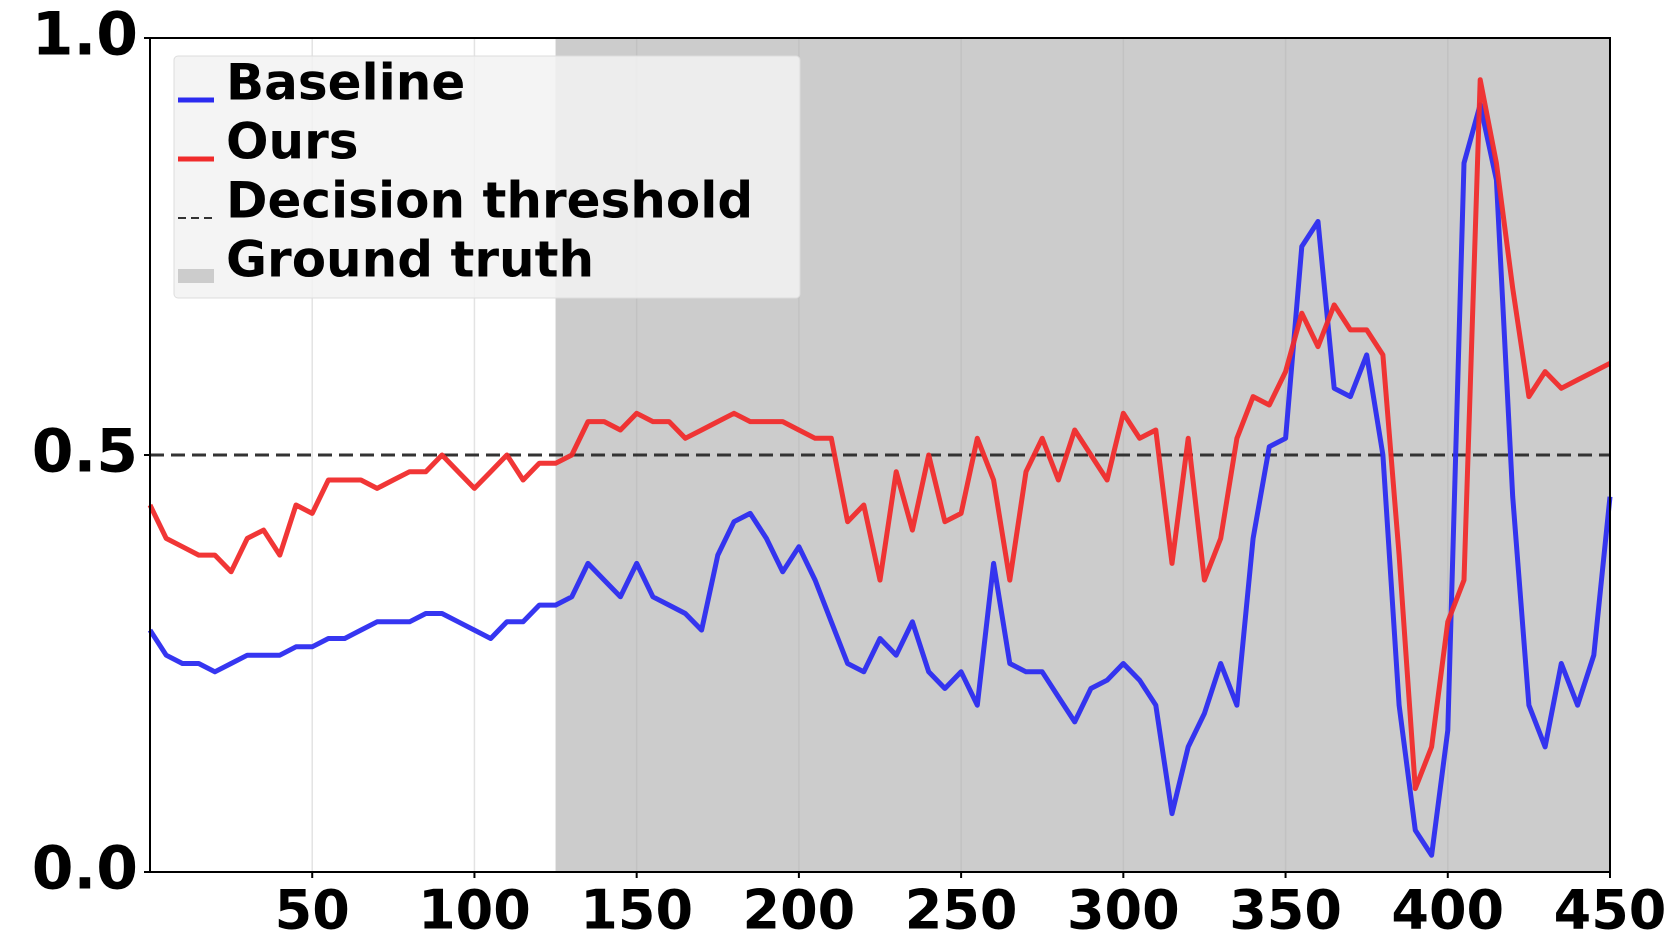 Image resolution: width=1674 pixels, height=951 pixels. What do you see at coordinates (1610, 910) in the screenshot?
I see `x-tick-label: 450` at bounding box center [1610, 910].